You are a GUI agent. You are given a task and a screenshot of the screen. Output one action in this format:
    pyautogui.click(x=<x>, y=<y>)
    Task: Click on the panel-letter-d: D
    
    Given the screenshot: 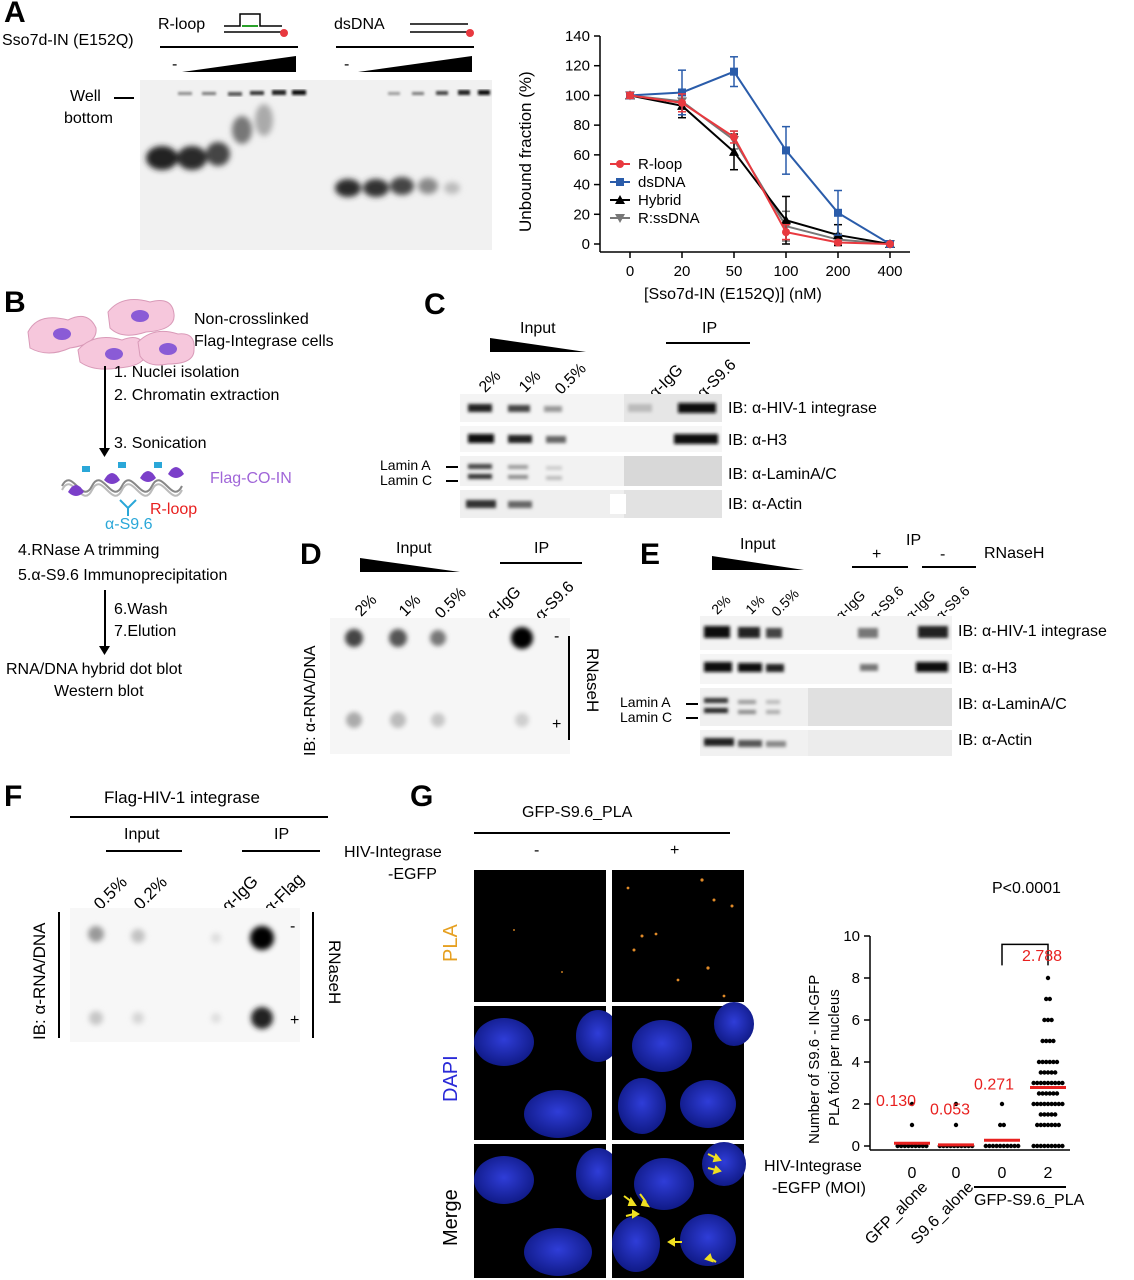 What is the action you would take?
    pyautogui.click(x=311, y=554)
    